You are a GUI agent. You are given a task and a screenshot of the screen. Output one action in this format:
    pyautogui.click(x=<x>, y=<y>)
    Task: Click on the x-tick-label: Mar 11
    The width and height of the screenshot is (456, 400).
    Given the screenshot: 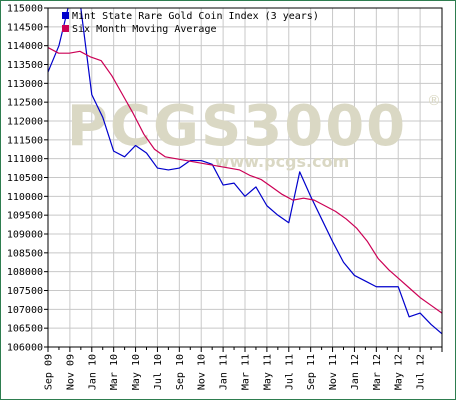 What is the action you would take?
    pyautogui.click(x=246, y=372)
    